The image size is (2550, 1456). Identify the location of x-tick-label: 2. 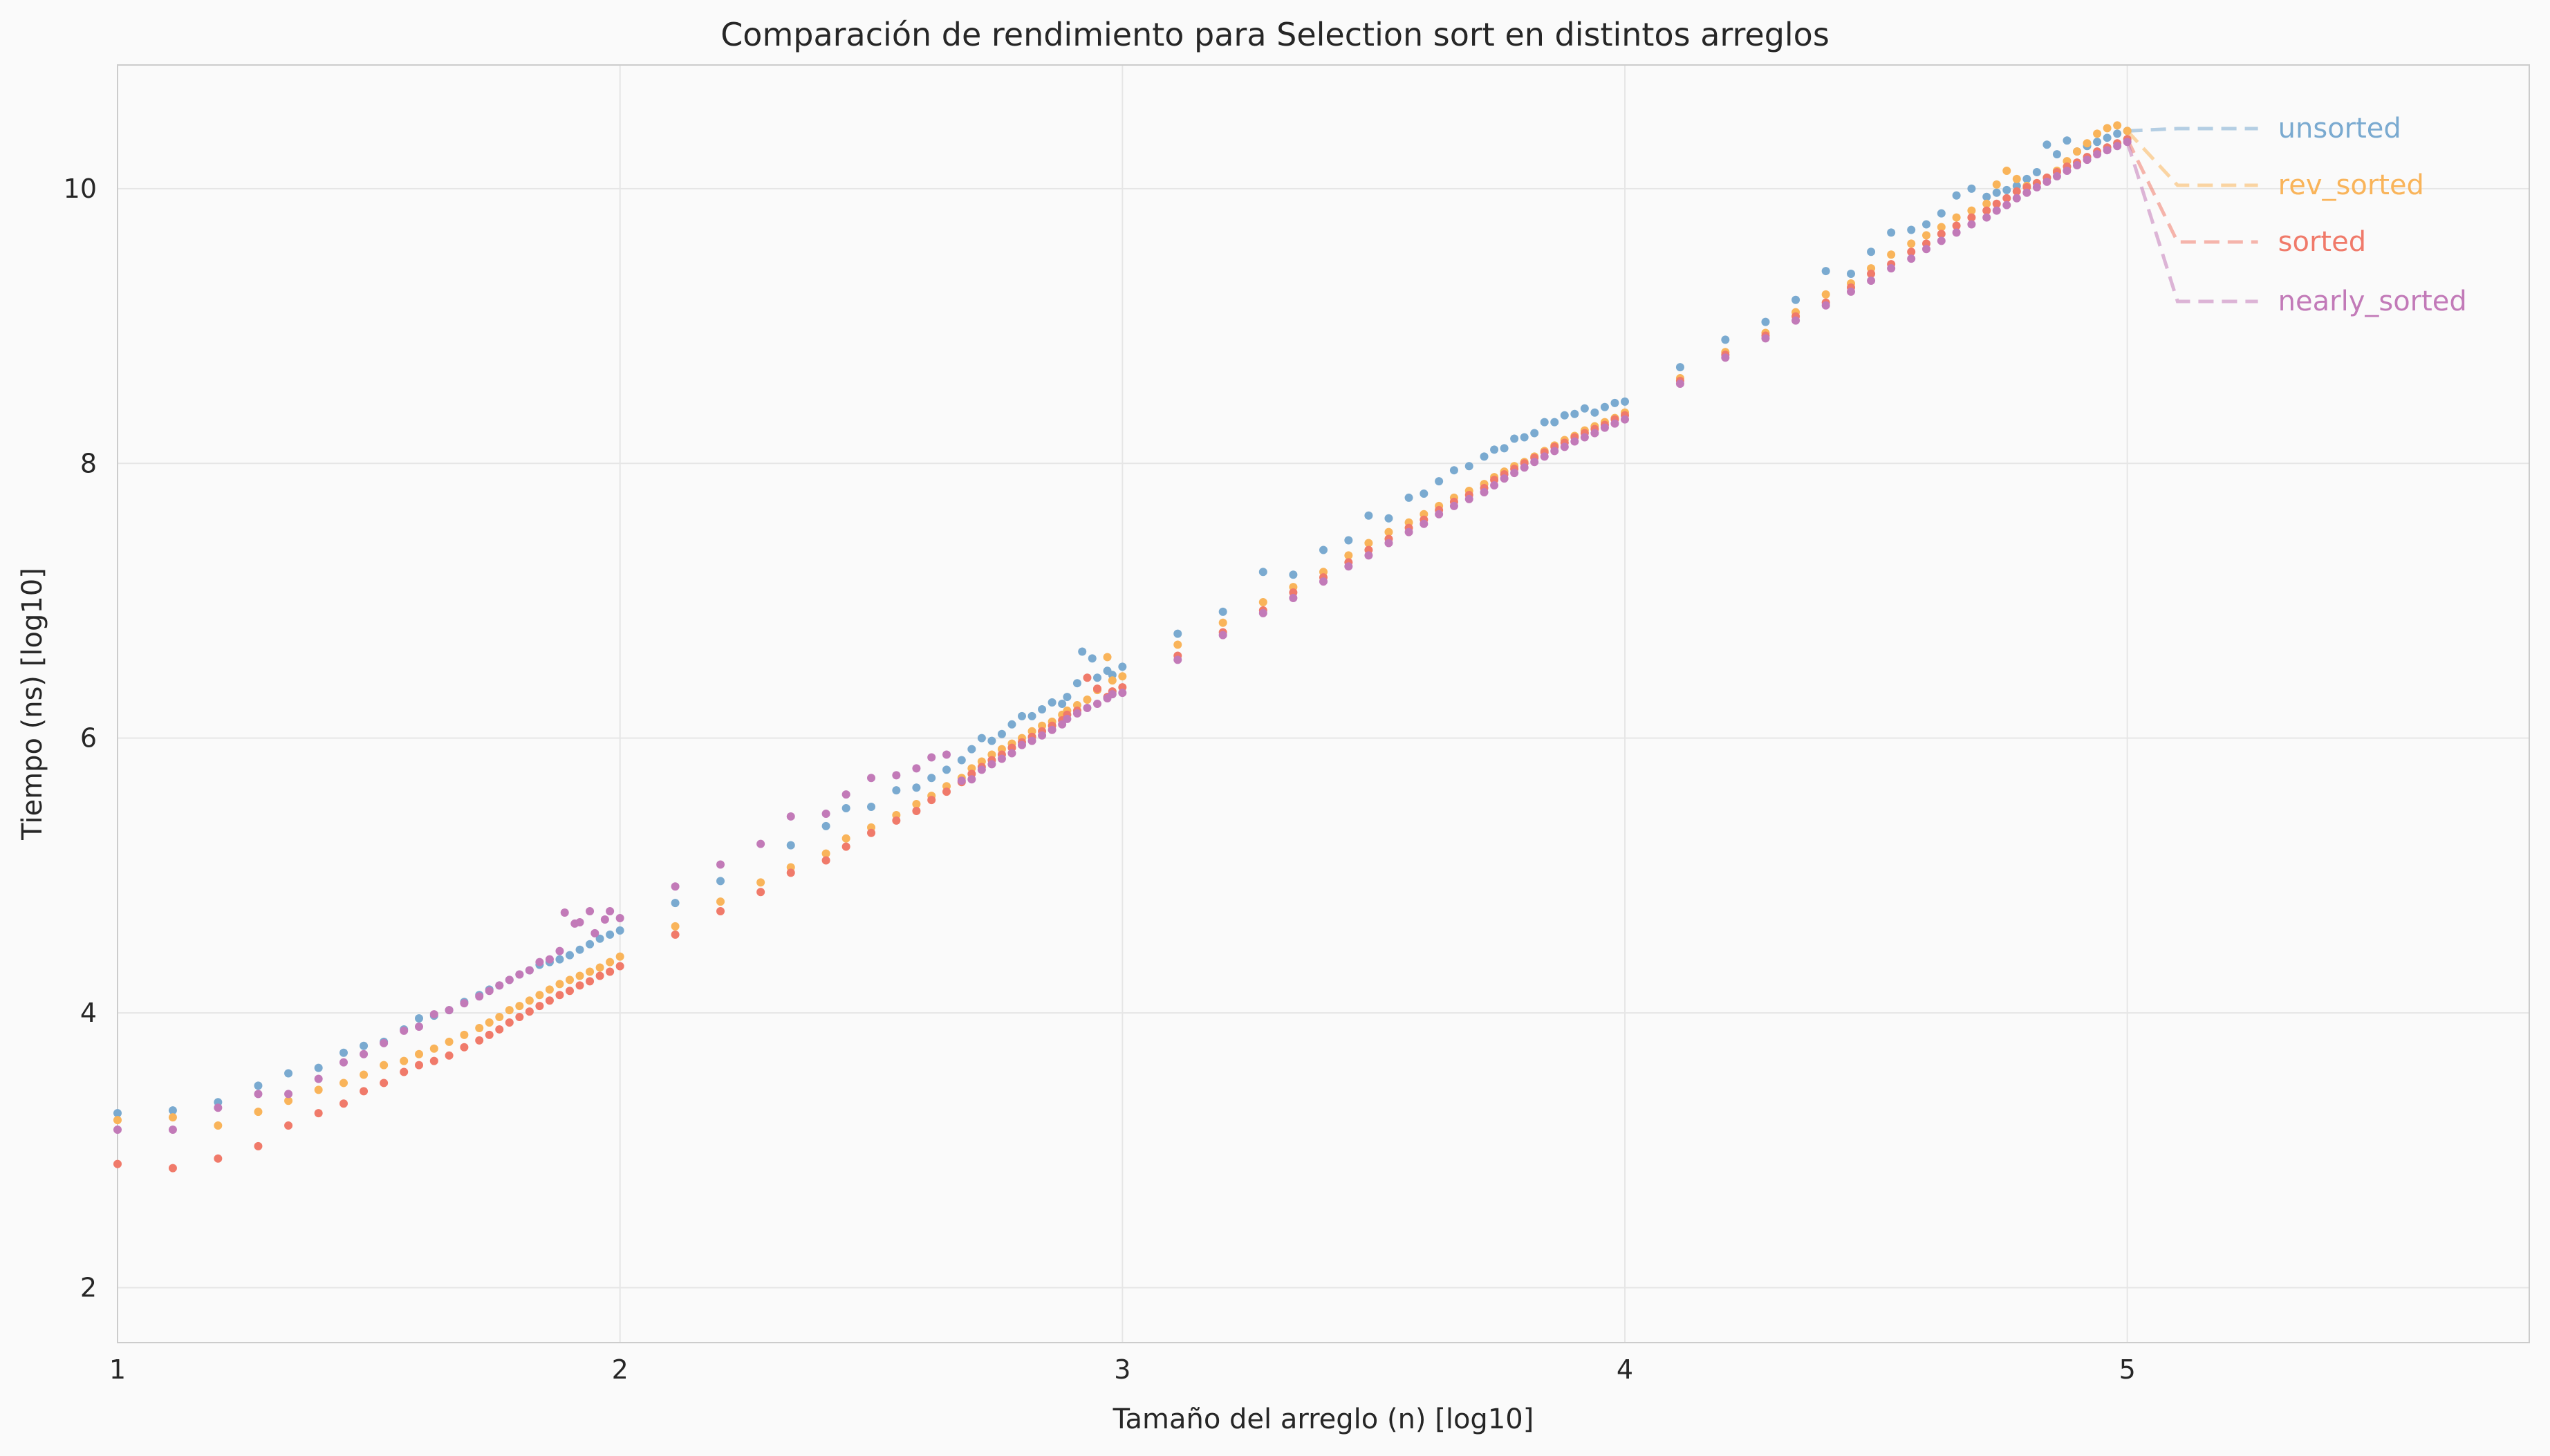
(620, 1369).